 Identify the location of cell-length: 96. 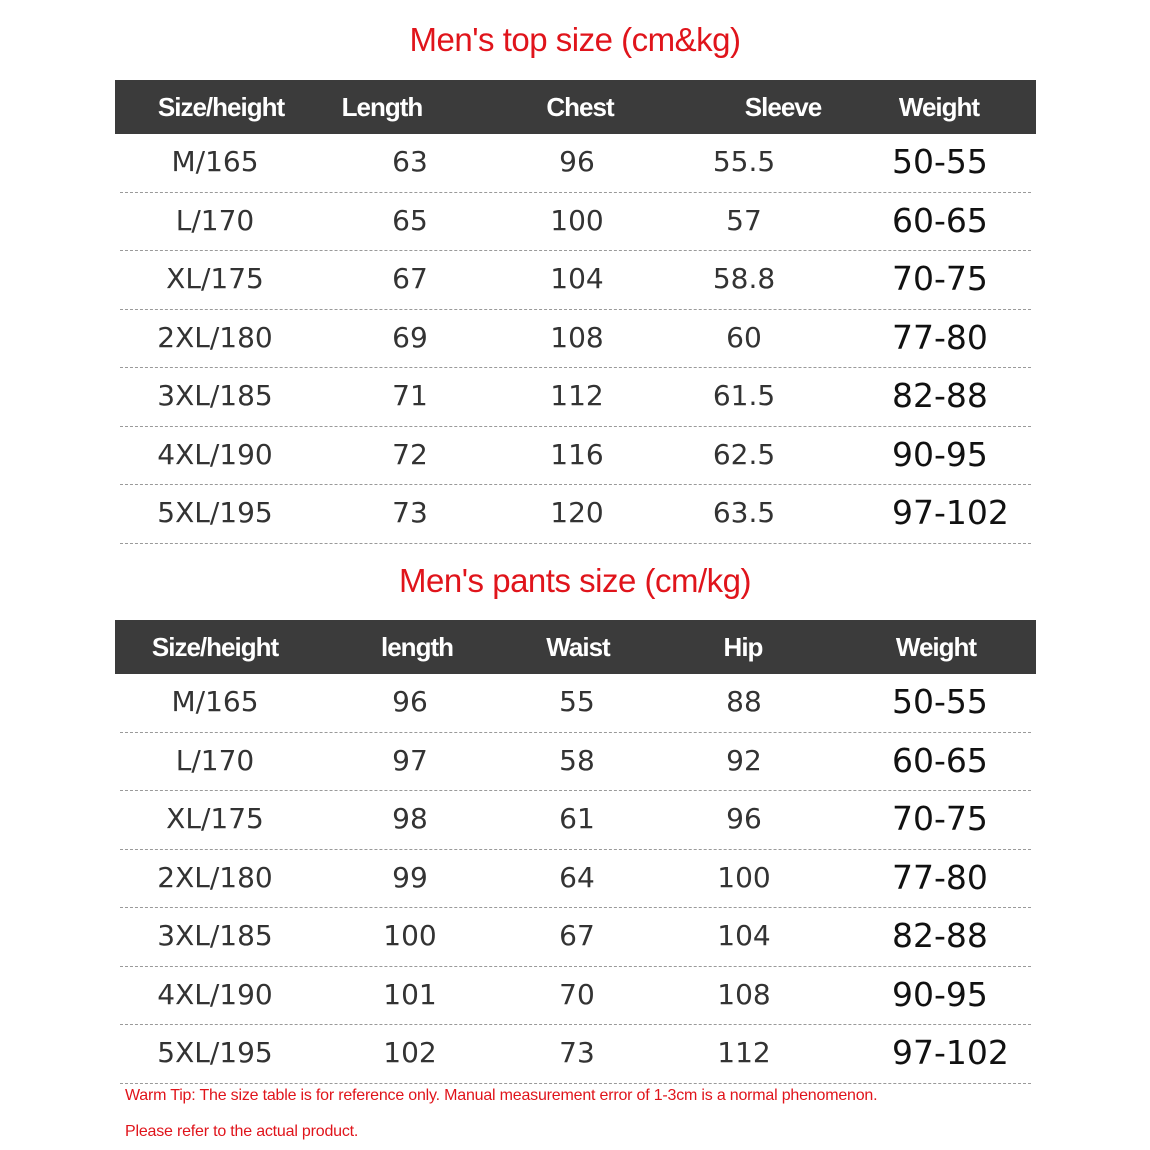
(410, 701).